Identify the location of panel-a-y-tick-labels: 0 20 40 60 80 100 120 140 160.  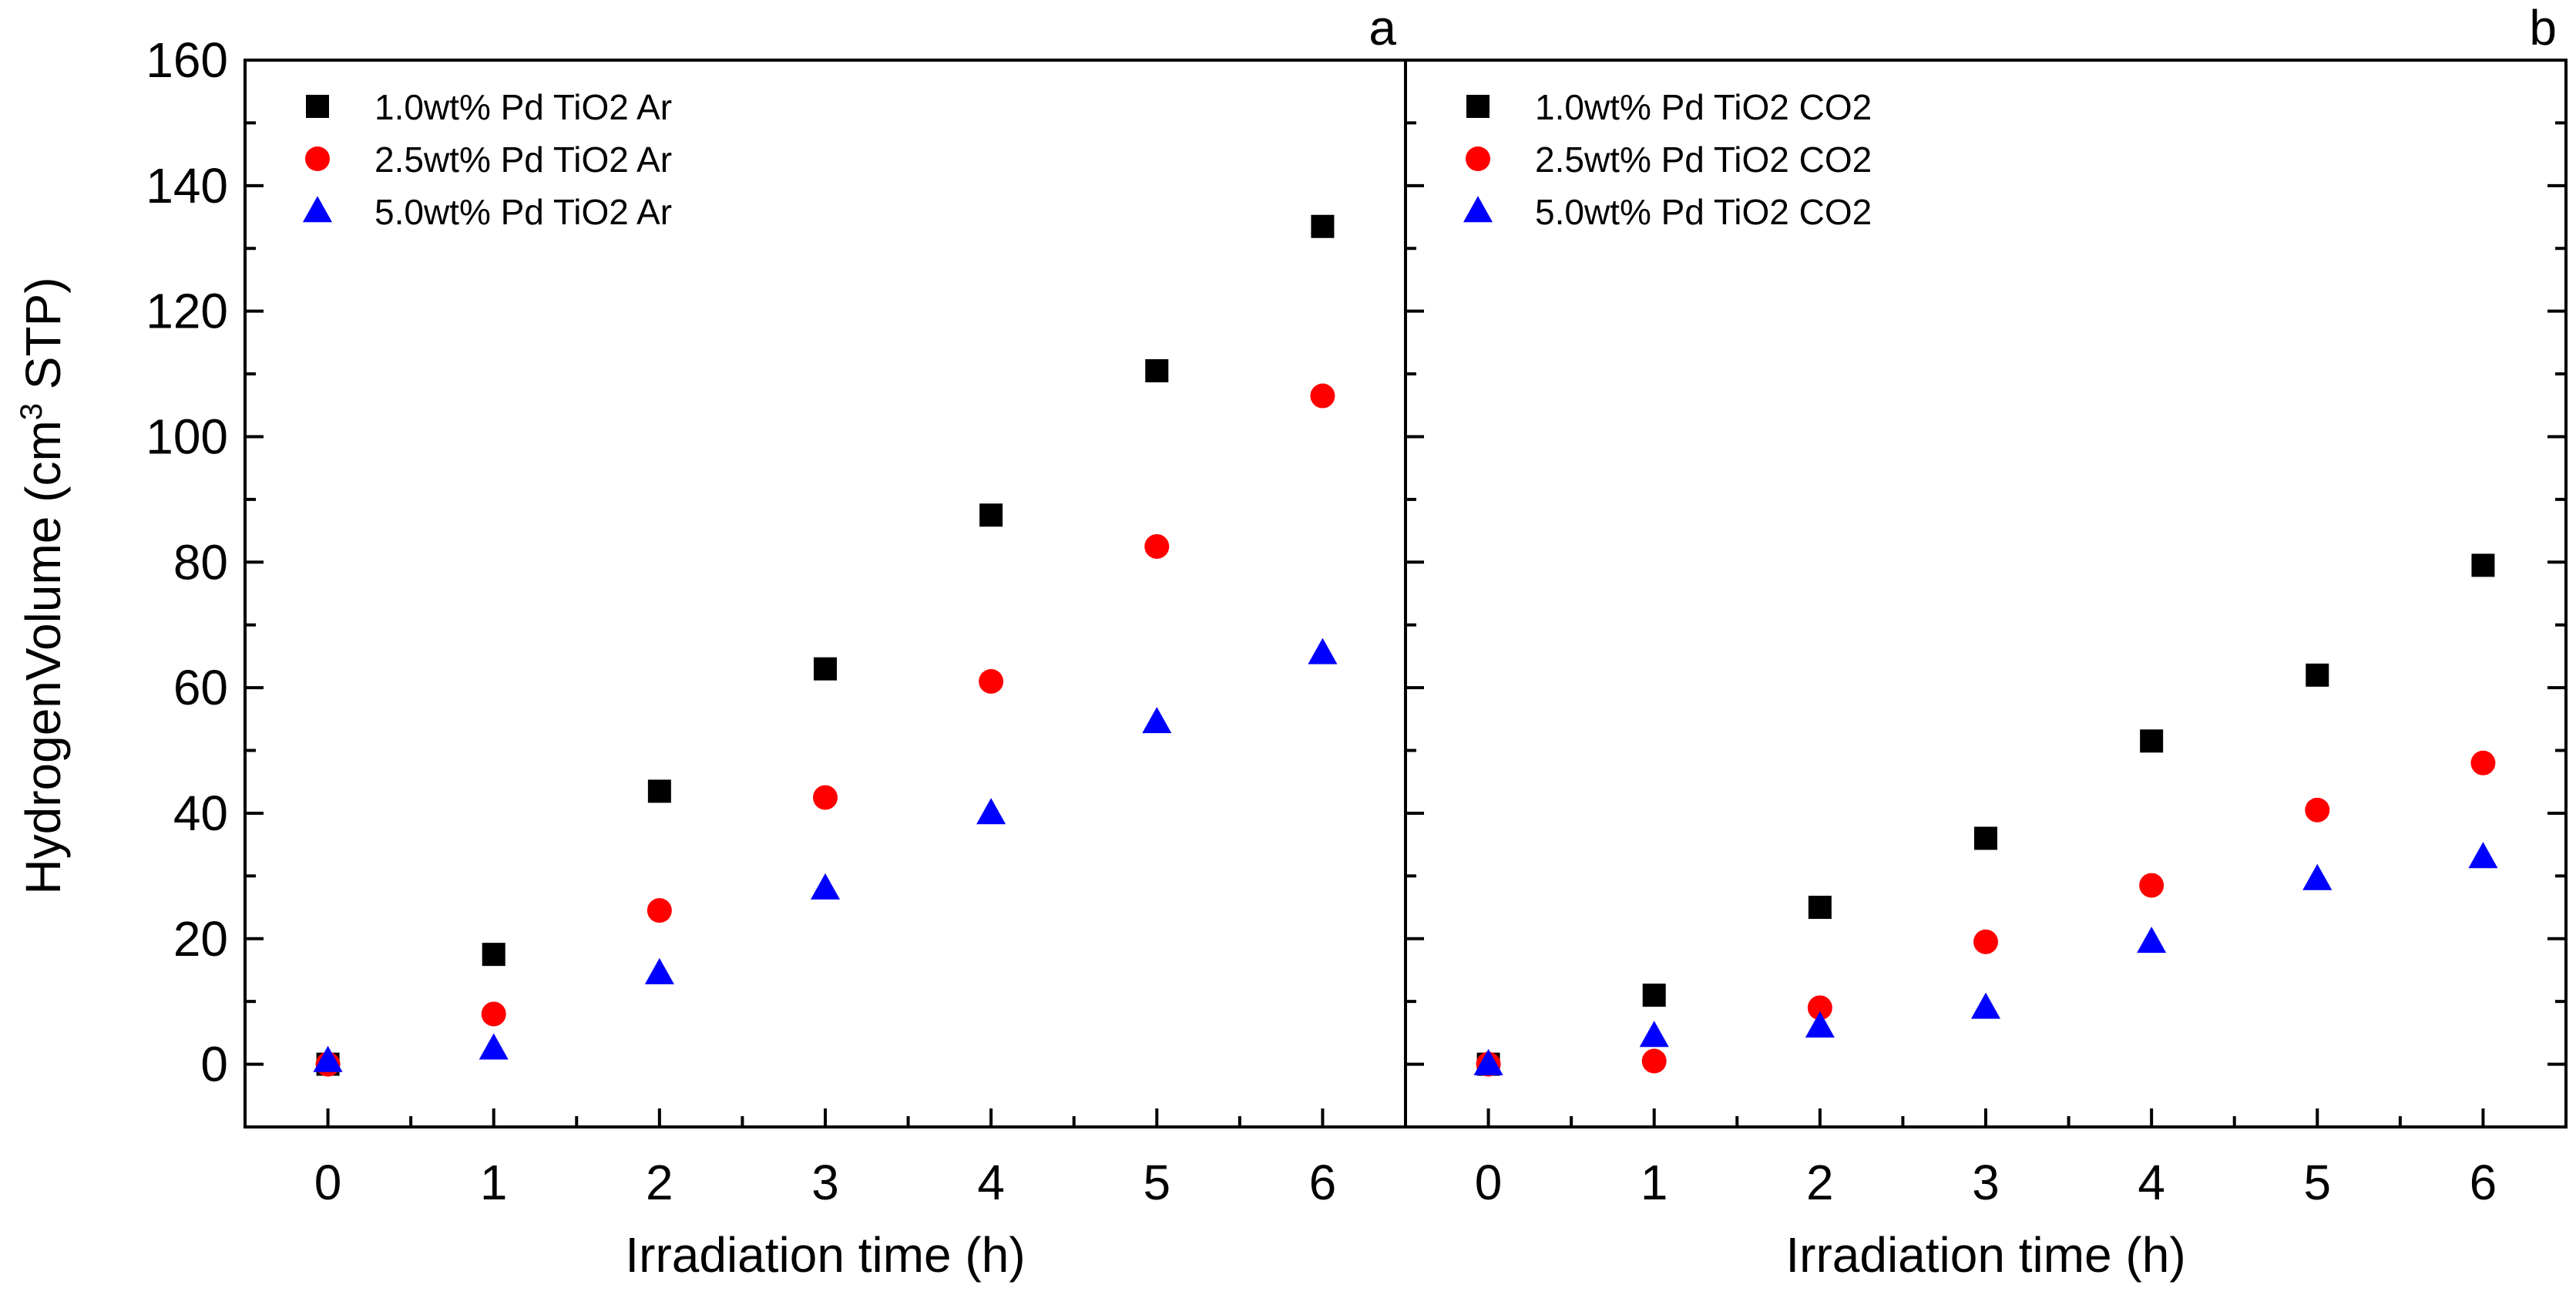
(187, 562).